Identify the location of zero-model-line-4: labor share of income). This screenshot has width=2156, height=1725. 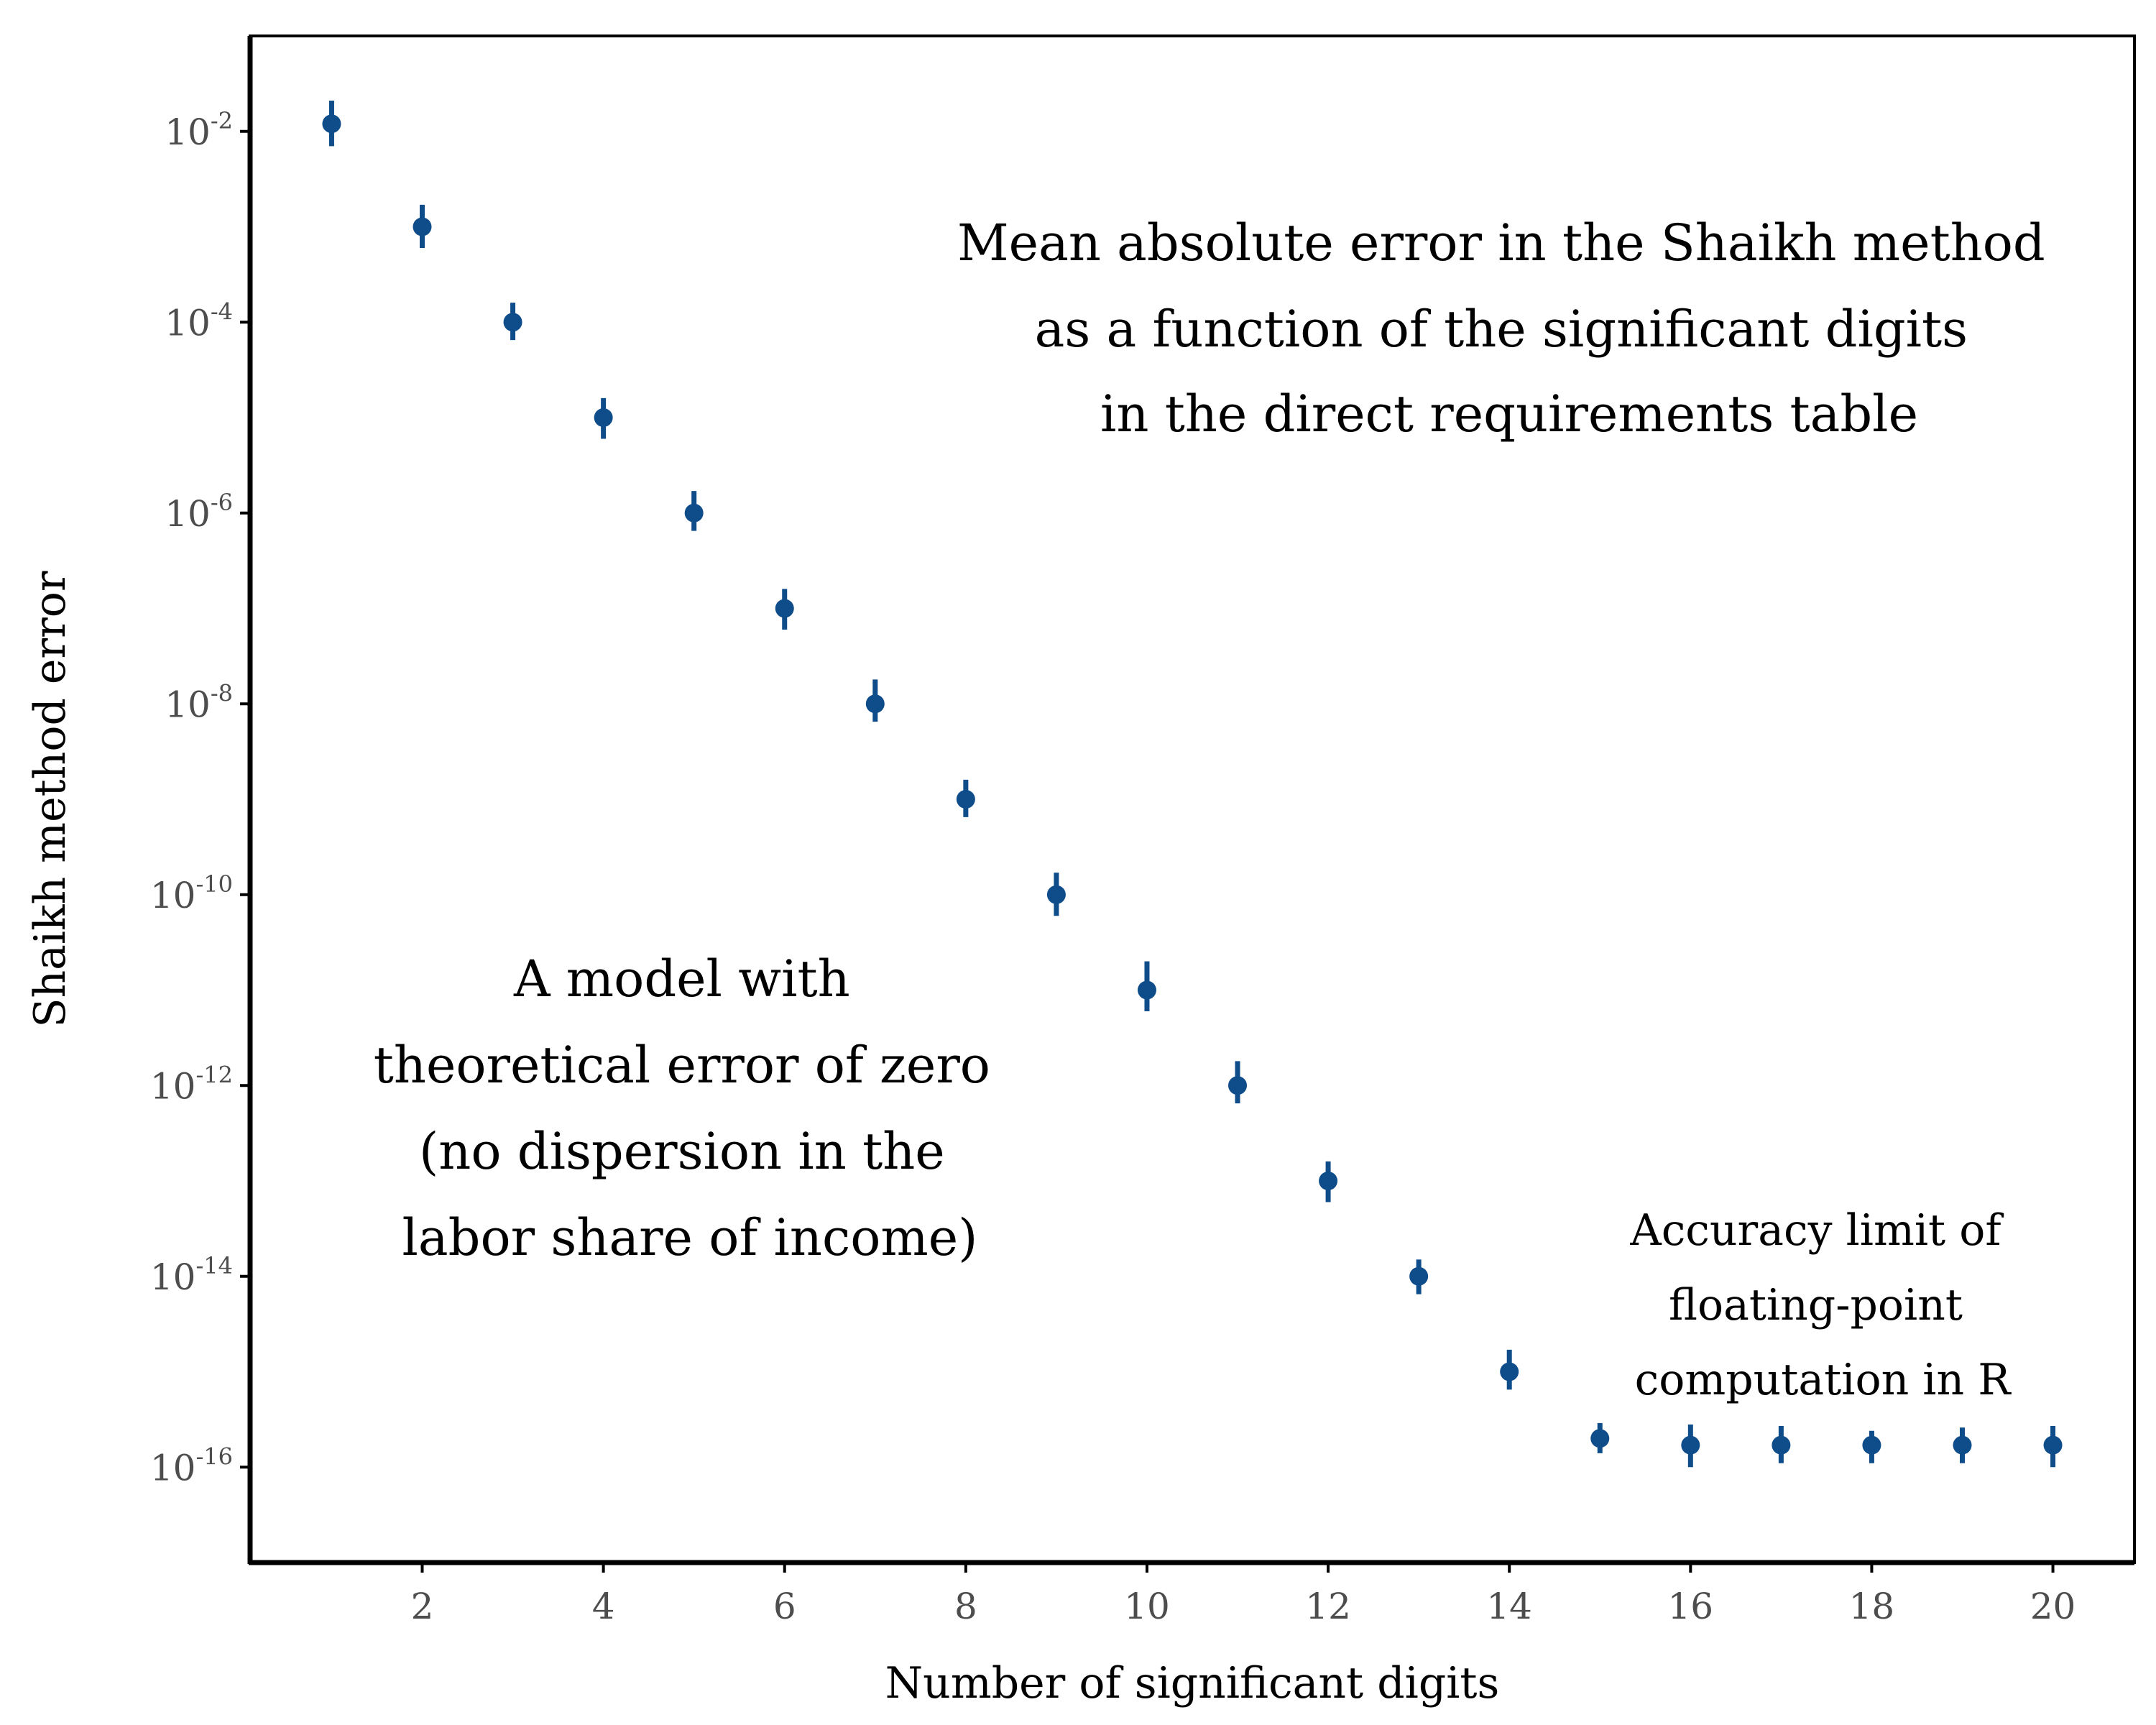
(690, 1237).